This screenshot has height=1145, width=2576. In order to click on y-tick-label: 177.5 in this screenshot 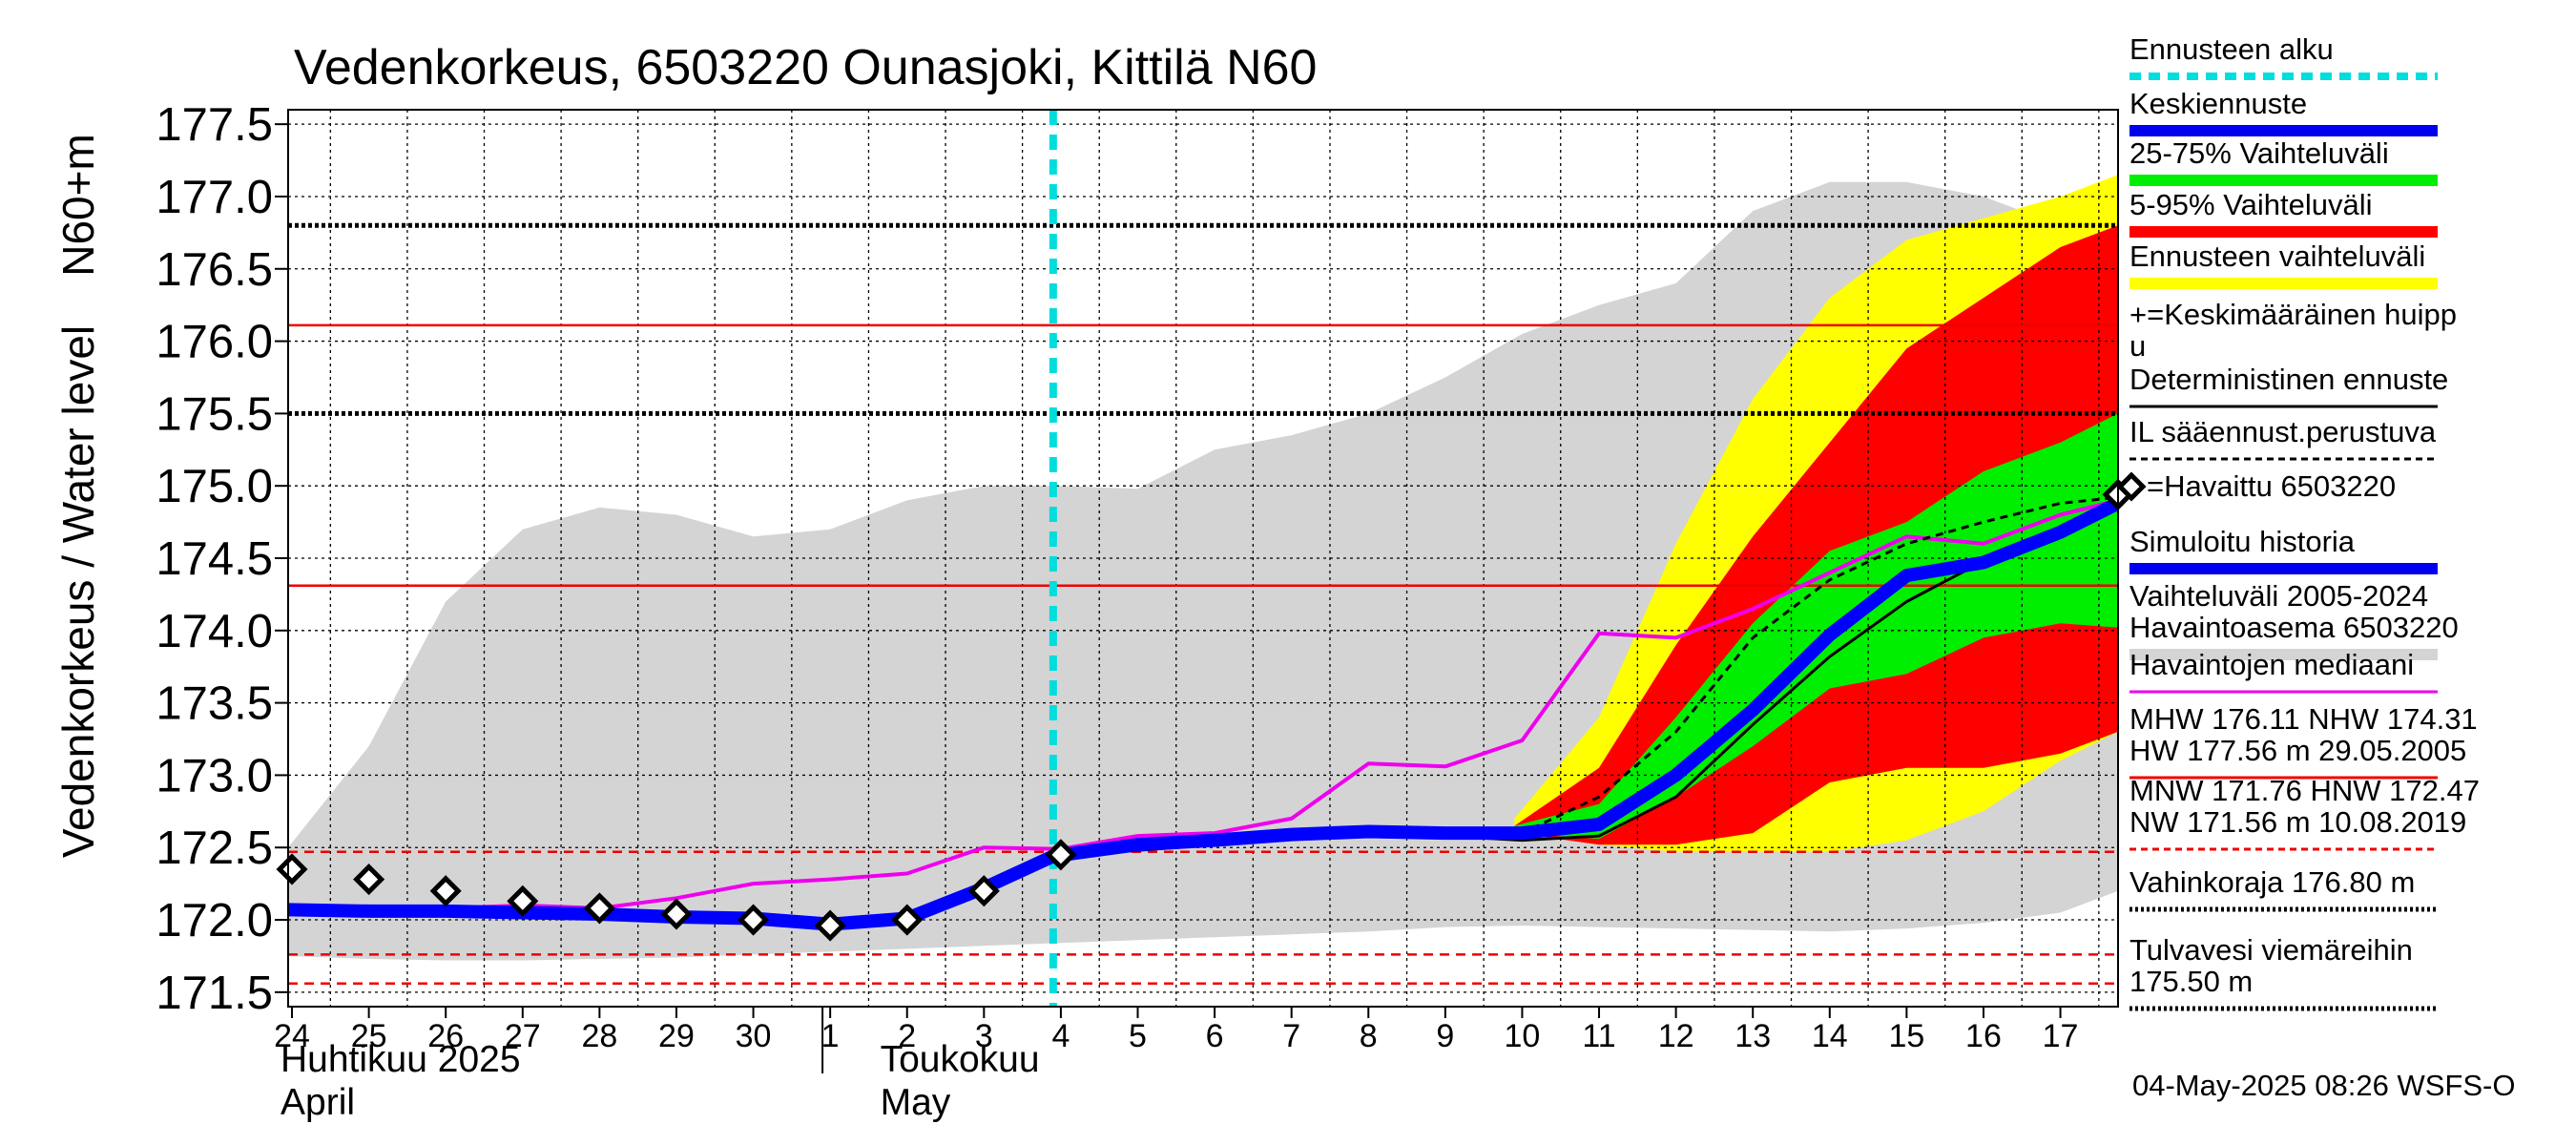, I will do `click(214, 125)`.